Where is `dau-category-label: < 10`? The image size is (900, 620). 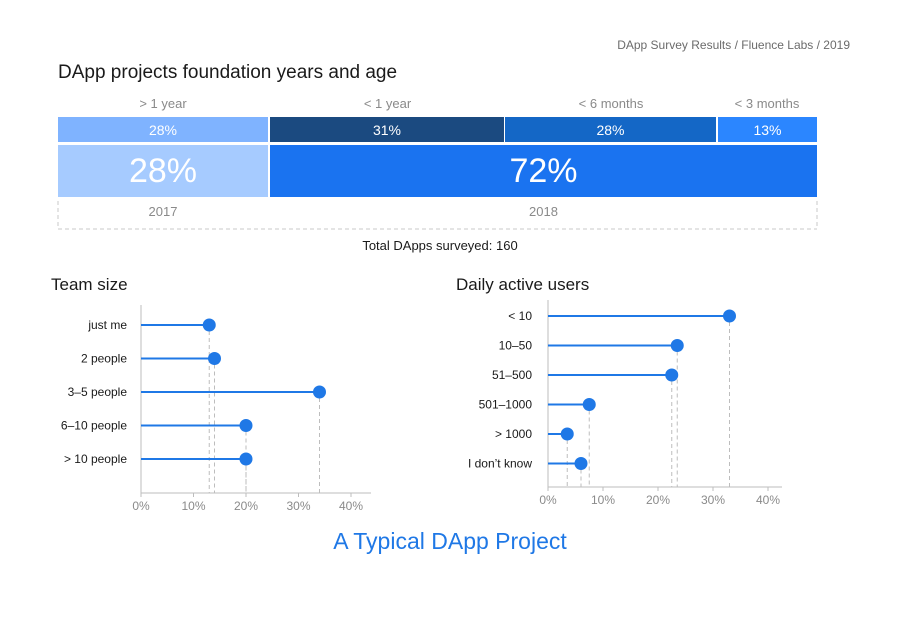
dau-category-label: < 10 is located at coordinates (520, 316).